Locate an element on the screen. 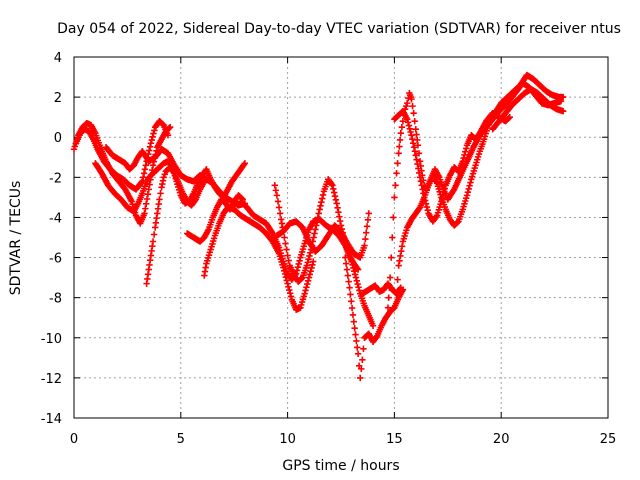  y-tick-label: -6 is located at coordinates (55, 259).